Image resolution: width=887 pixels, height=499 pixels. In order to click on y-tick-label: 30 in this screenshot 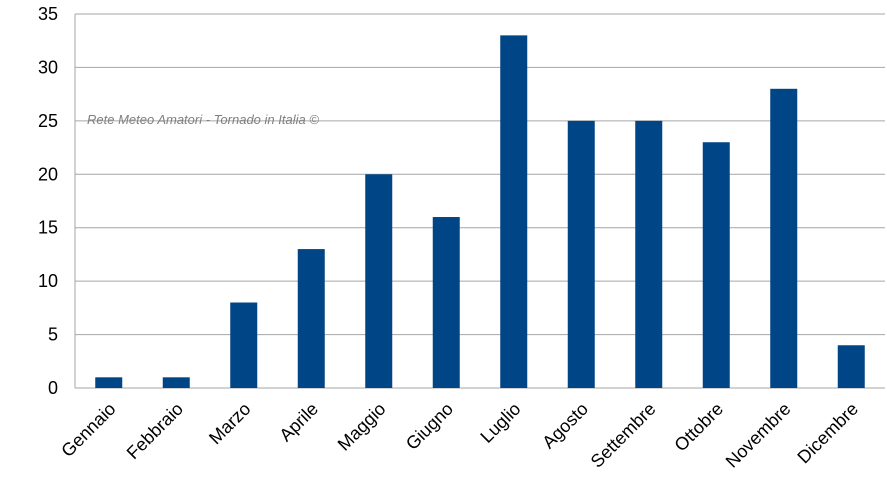, I will do `click(48, 67)`.